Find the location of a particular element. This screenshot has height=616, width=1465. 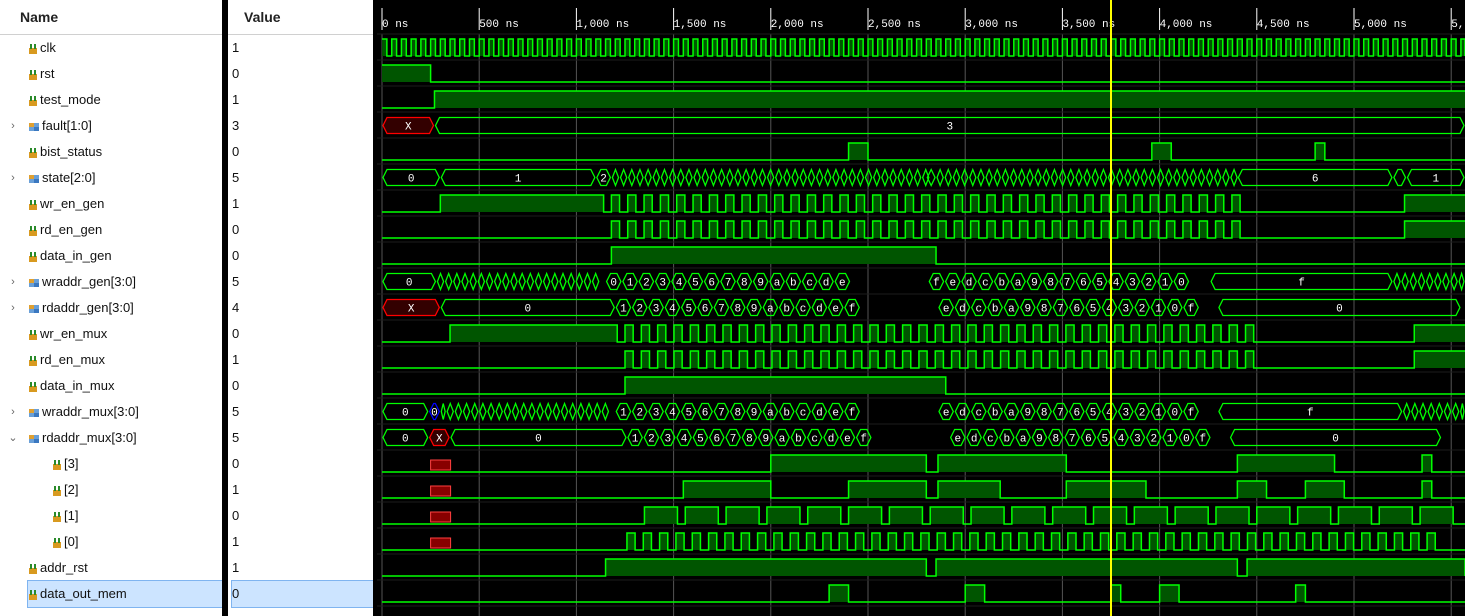

panel-splitter is located at coordinates (375, 308).